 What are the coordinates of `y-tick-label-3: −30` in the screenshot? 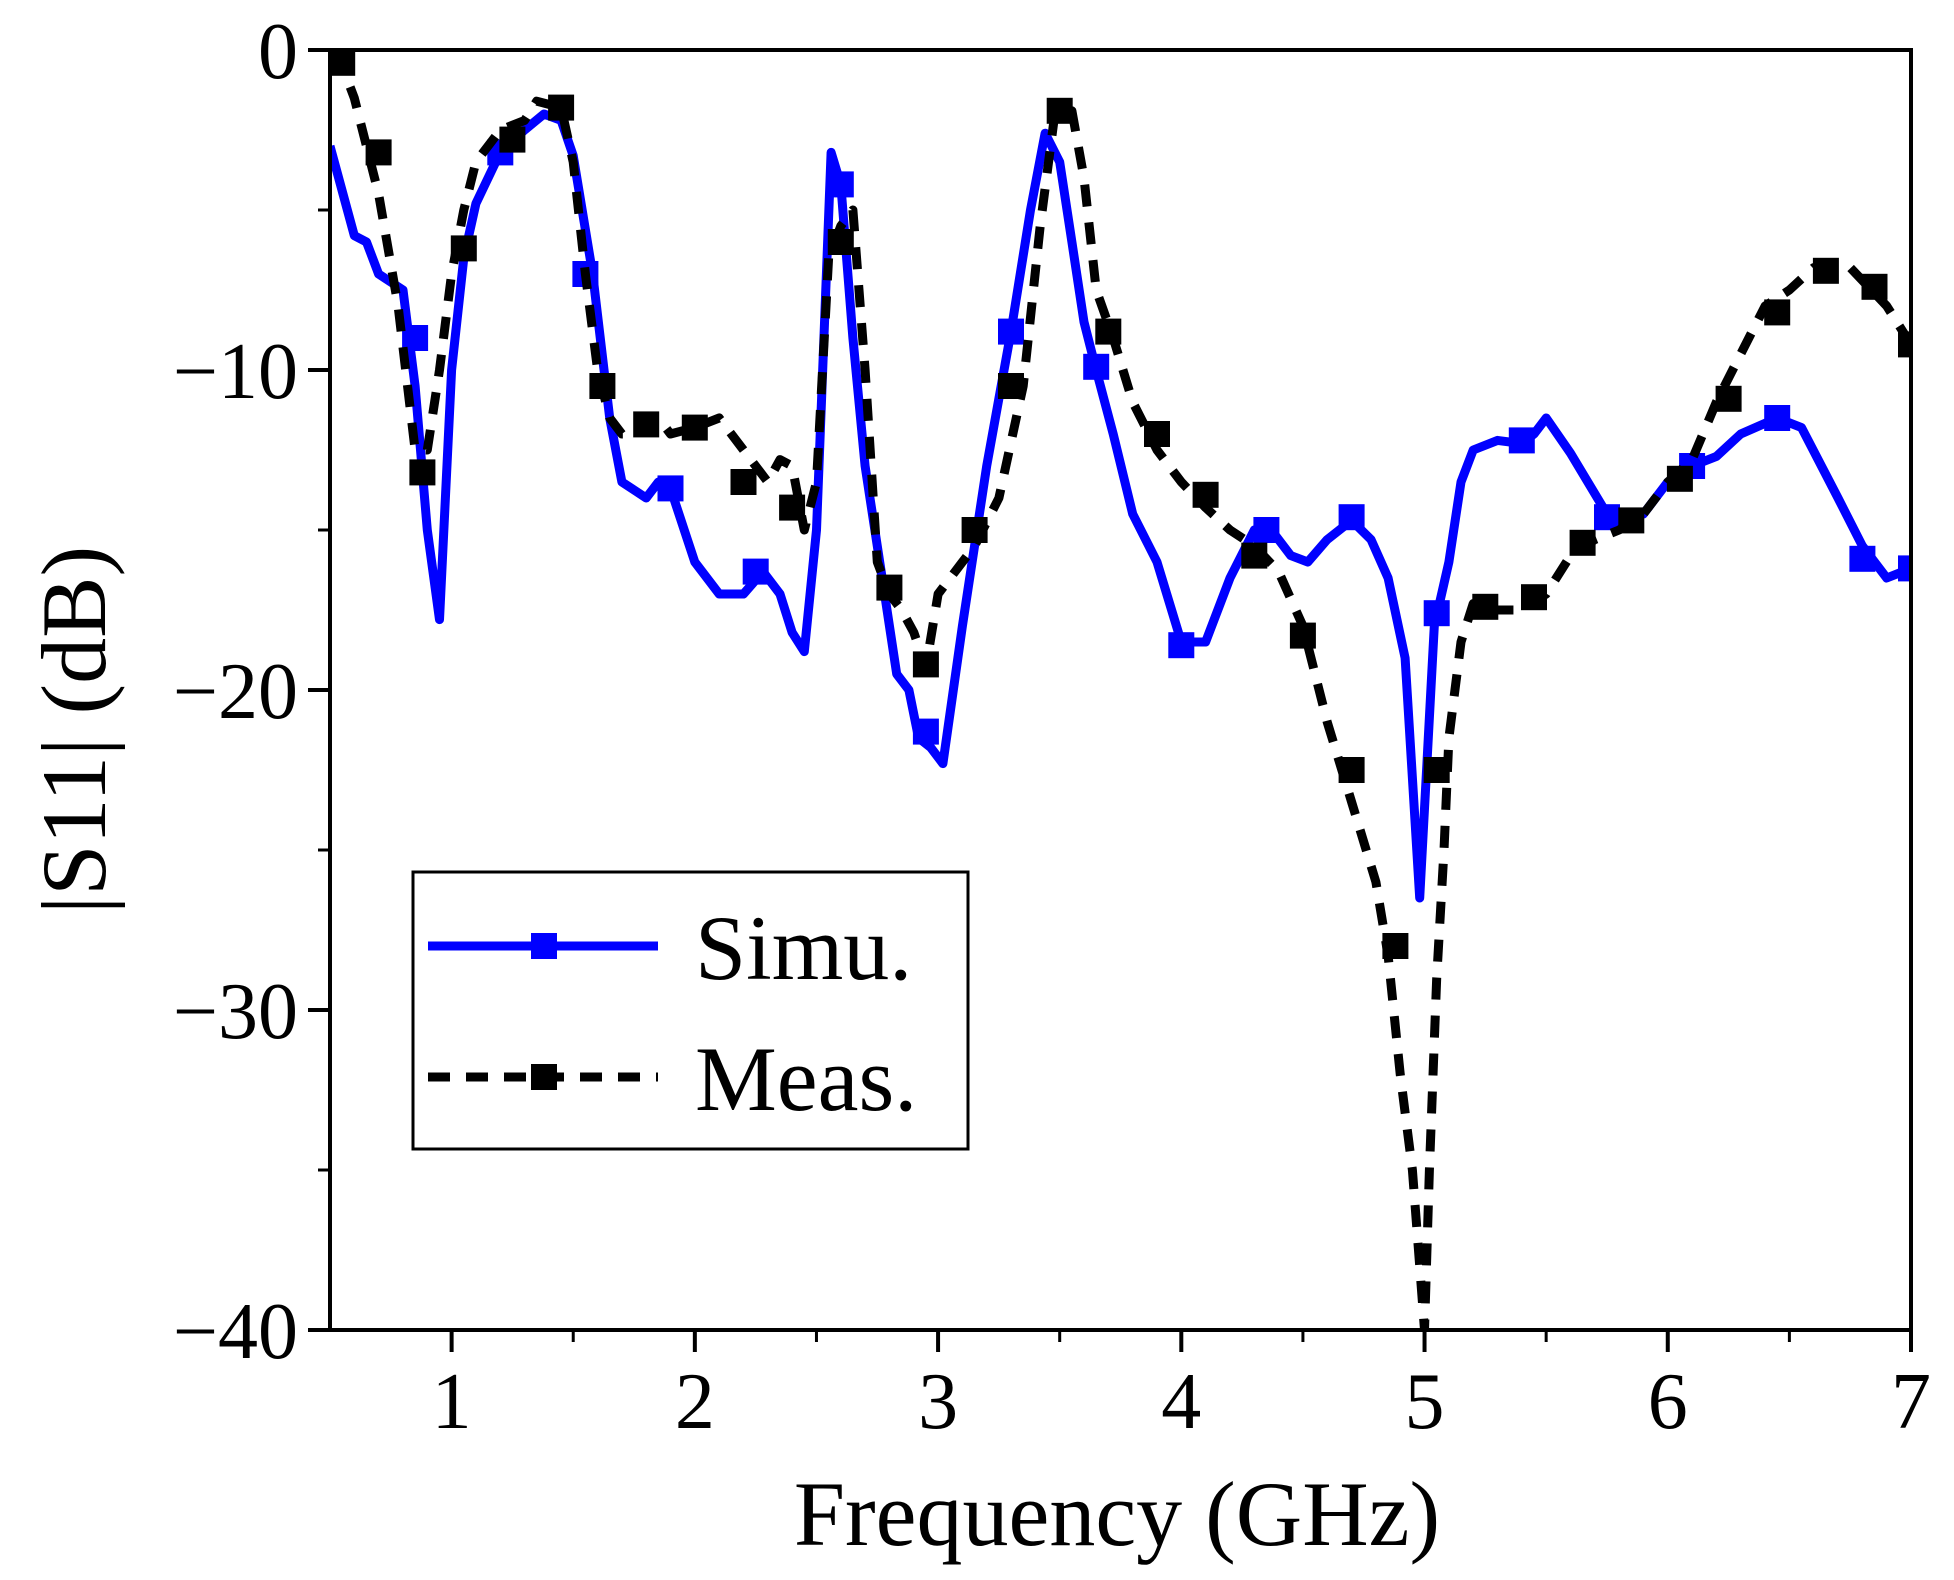 It's located at (235, 1012).